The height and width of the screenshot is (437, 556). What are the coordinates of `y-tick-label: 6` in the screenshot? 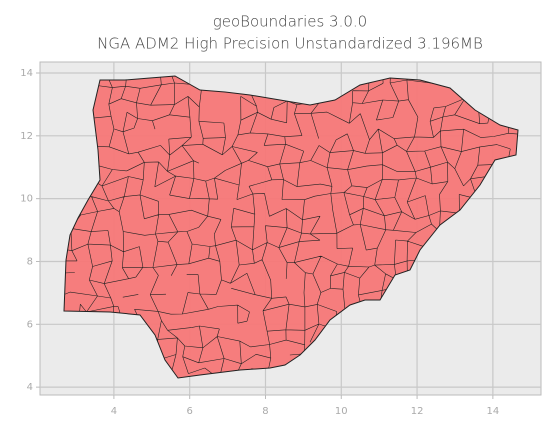 It's located at (30, 324).